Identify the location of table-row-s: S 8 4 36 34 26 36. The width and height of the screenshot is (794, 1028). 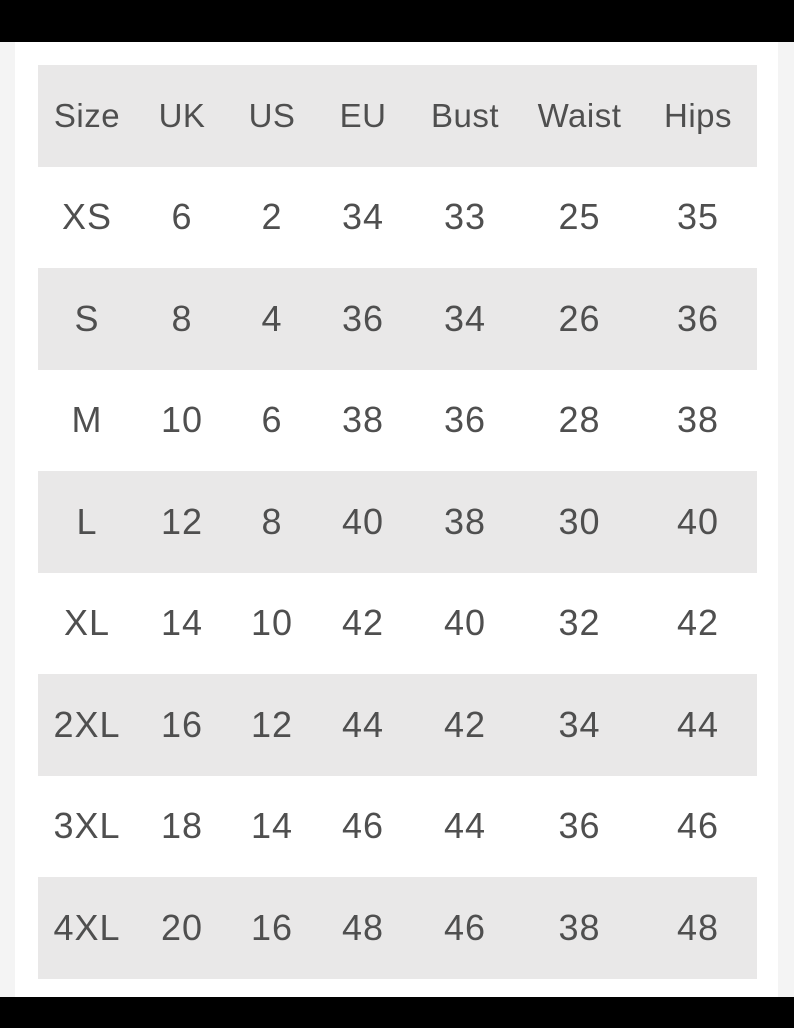
(397, 319).